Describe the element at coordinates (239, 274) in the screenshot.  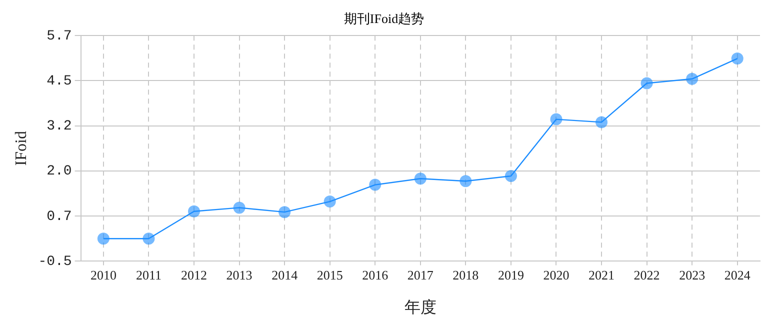
I see `x-tick-label: 2013` at that location.